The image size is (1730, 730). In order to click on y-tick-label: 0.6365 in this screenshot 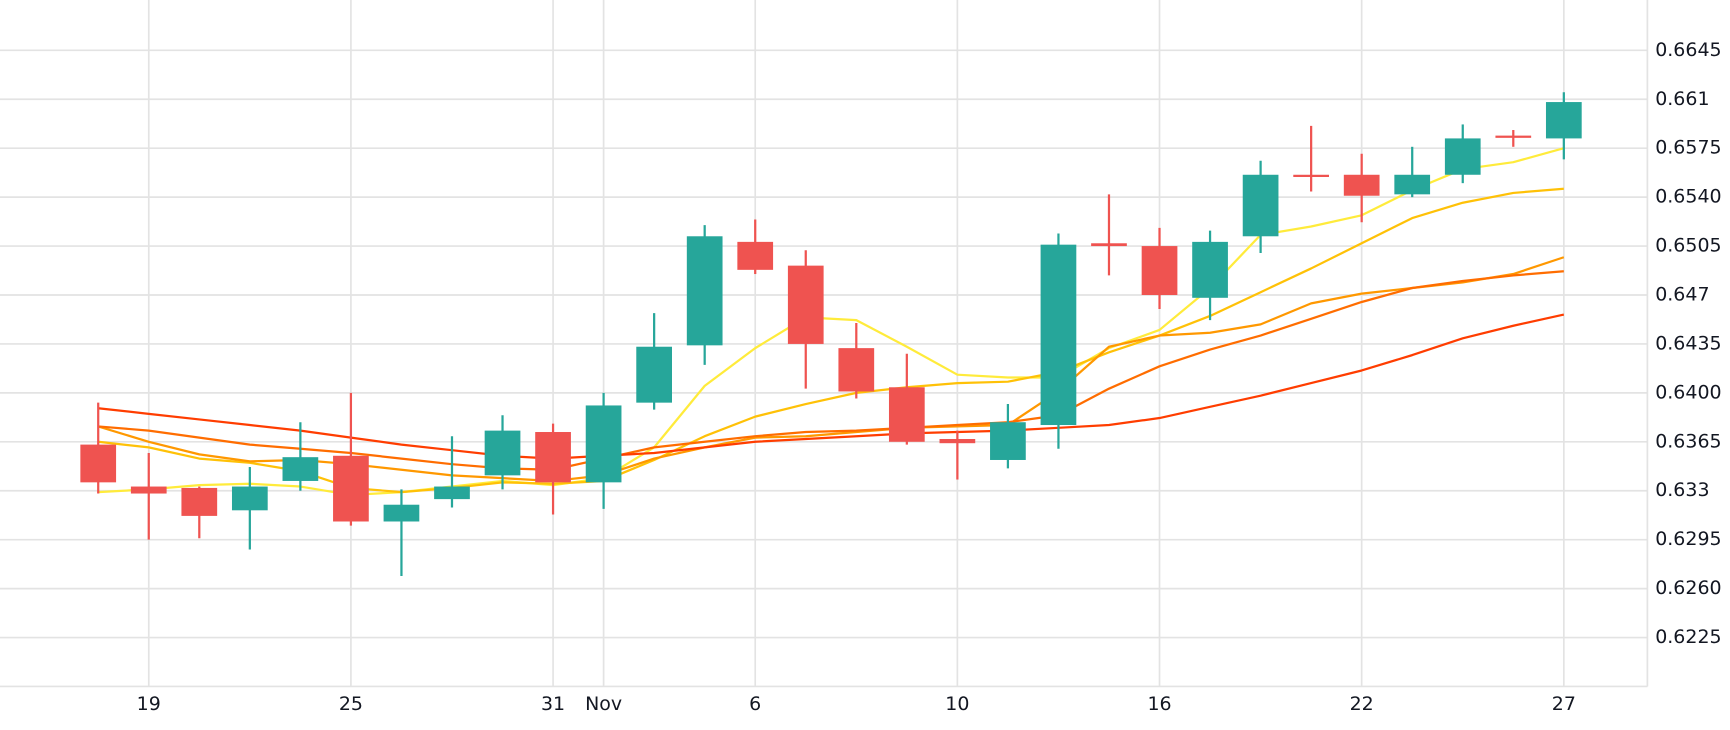, I will do `click(1688, 441)`.